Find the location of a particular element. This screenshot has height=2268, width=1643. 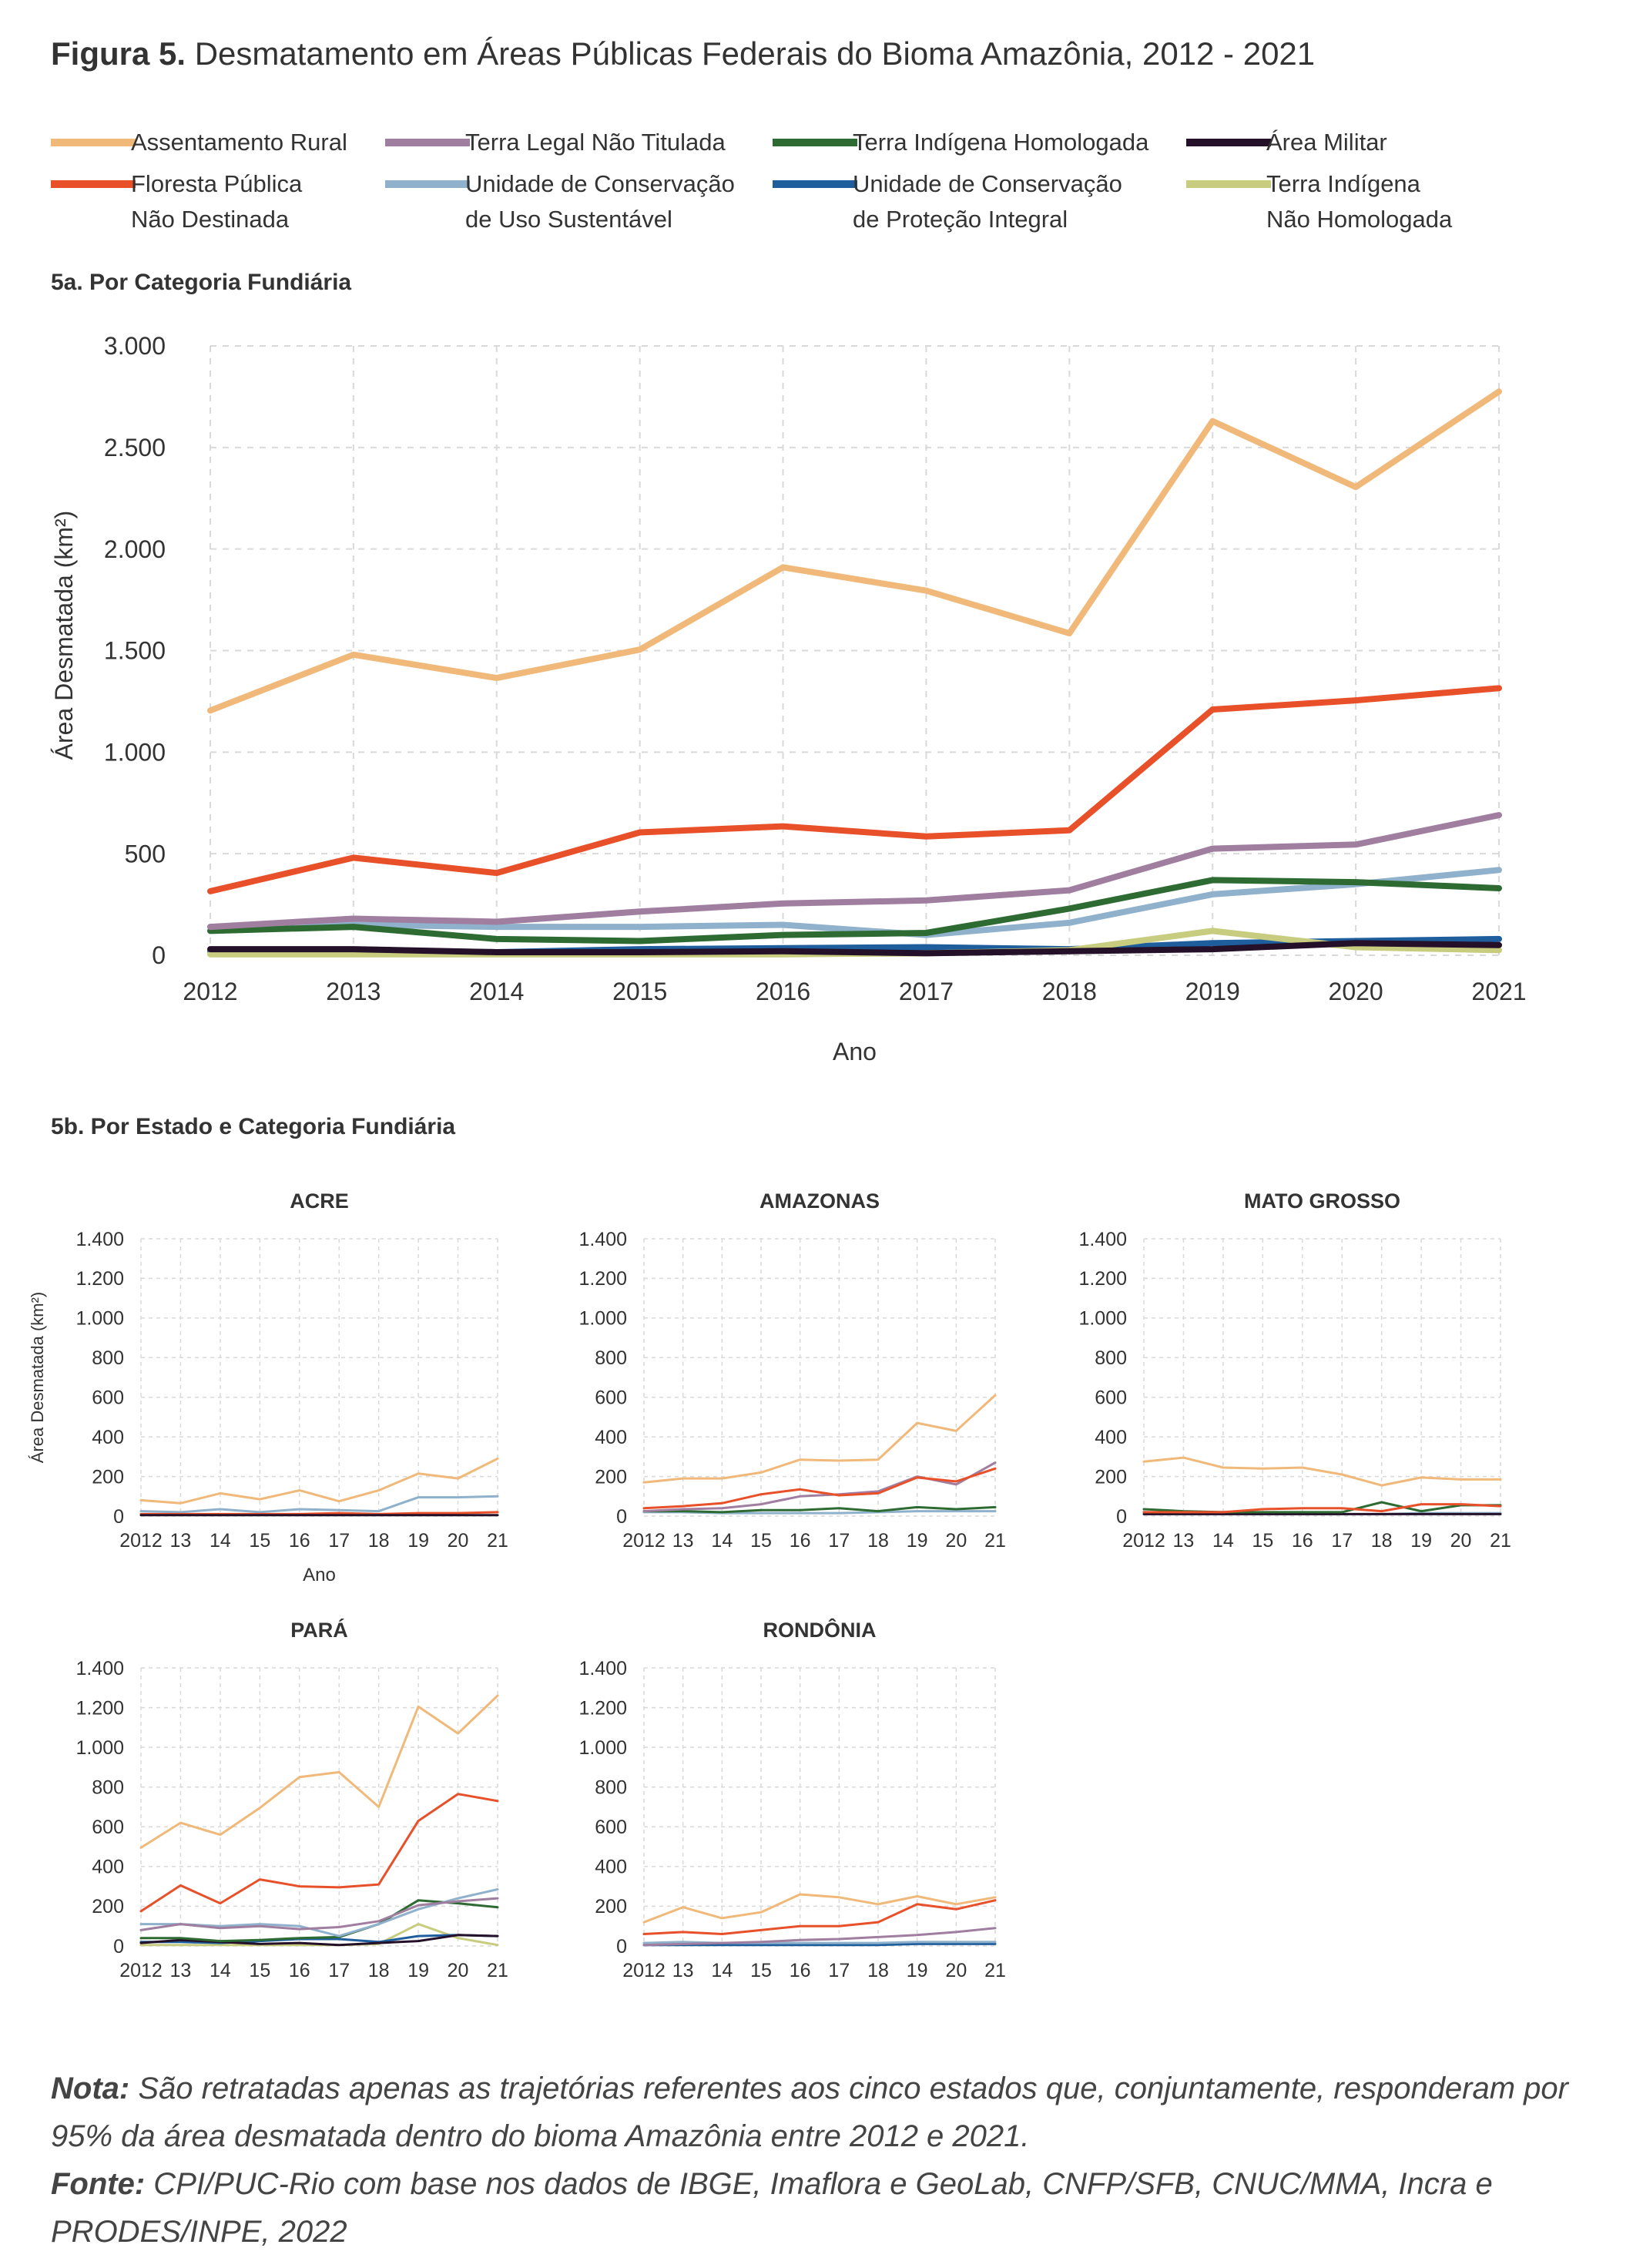

legend-label-tinh: Terra Indígena Não Homologada is located at coordinates (1359, 201).